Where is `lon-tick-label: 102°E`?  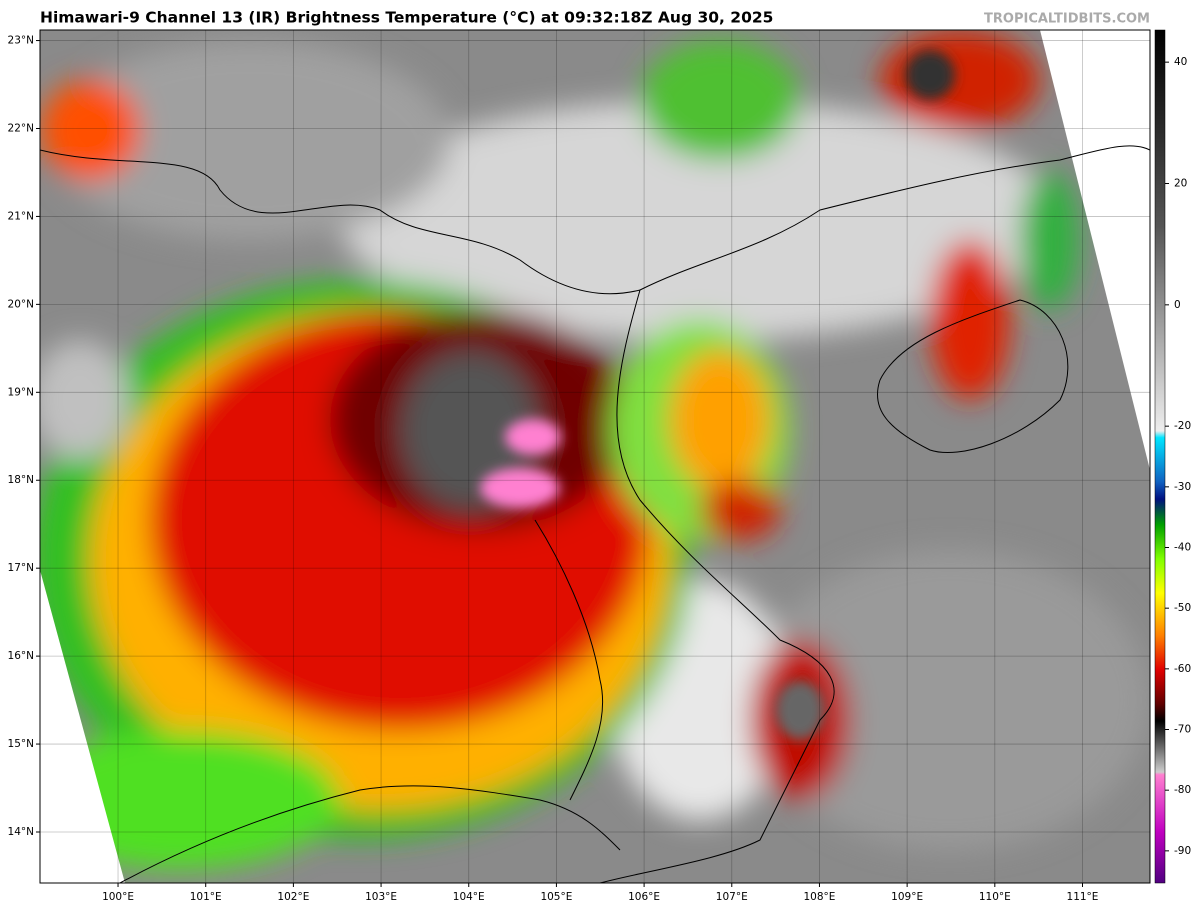
lon-tick-label: 102°E is located at coordinates (293, 897).